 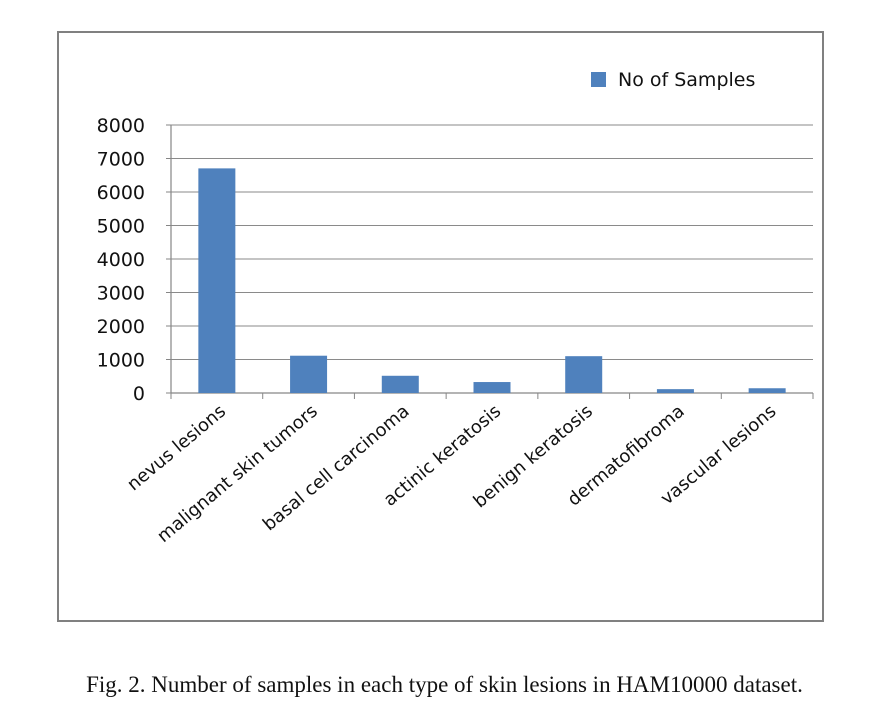 I want to click on category-label: malignant skin tumors, so click(x=237, y=474).